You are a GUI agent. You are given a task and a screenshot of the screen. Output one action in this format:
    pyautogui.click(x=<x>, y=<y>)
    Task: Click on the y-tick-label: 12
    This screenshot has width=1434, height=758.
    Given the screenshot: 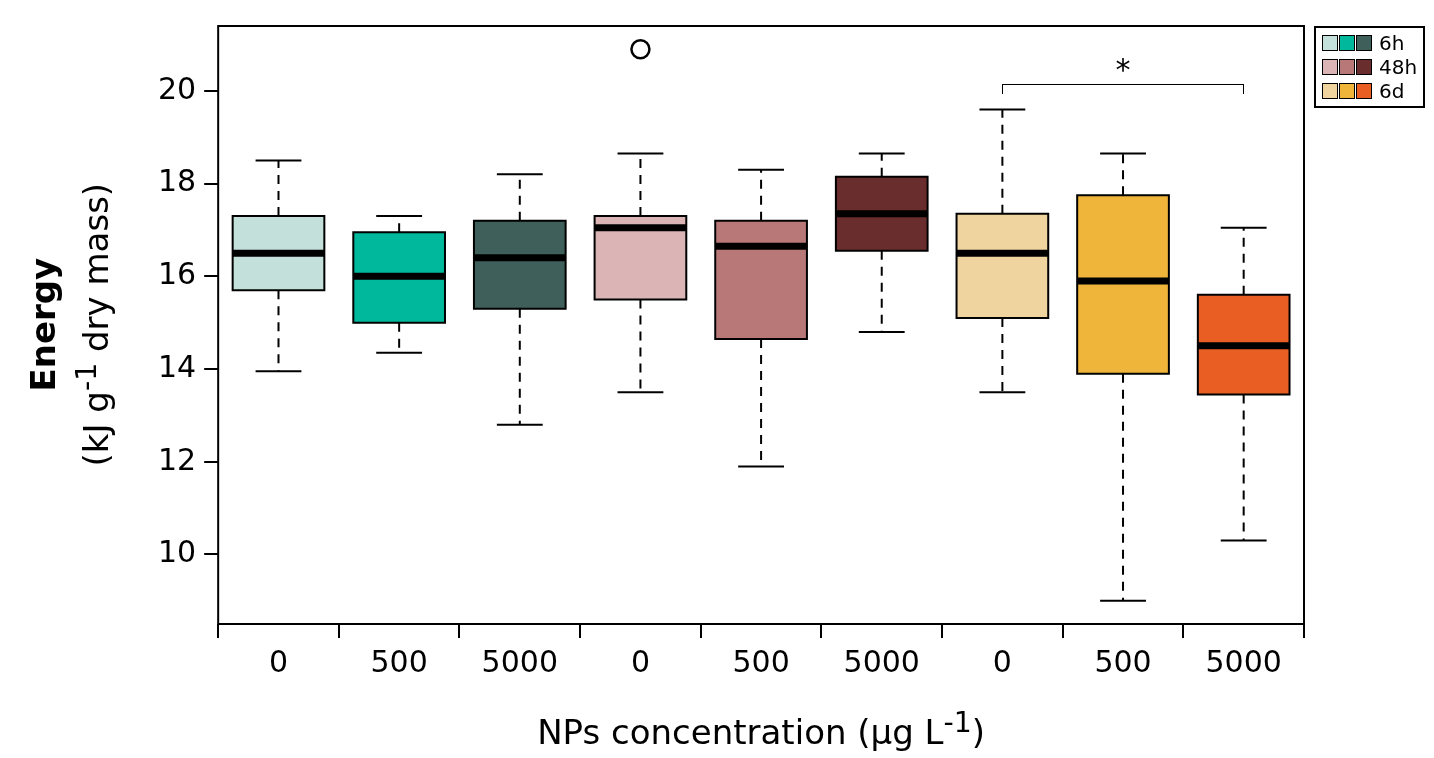 What is the action you would take?
    pyautogui.click(x=177, y=459)
    